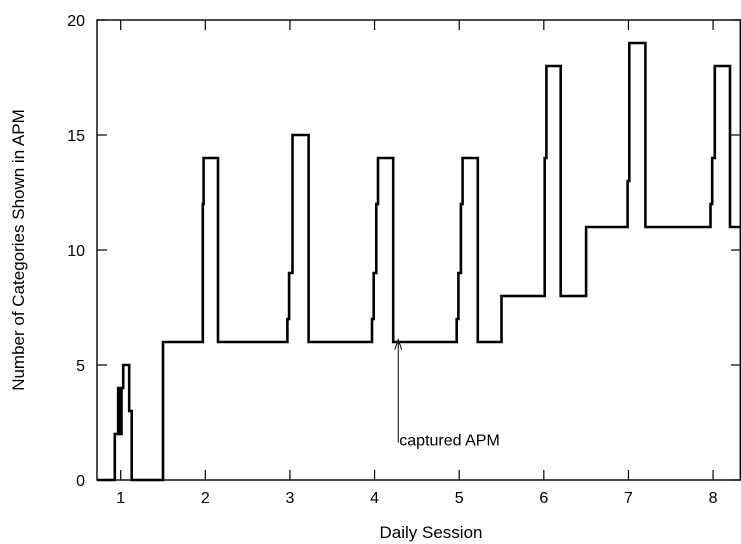  Describe the element at coordinates (431, 532) in the screenshot. I see `x-axis-title: Daily Session` at that location.